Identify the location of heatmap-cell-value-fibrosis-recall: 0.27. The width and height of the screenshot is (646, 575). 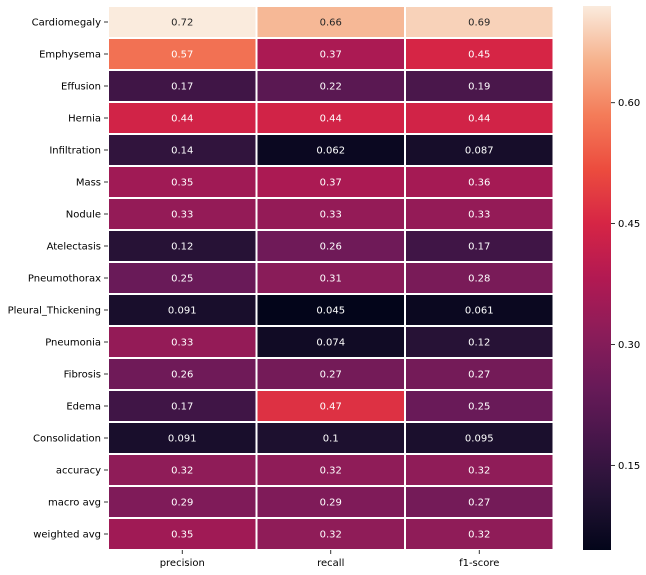
(331, 375).